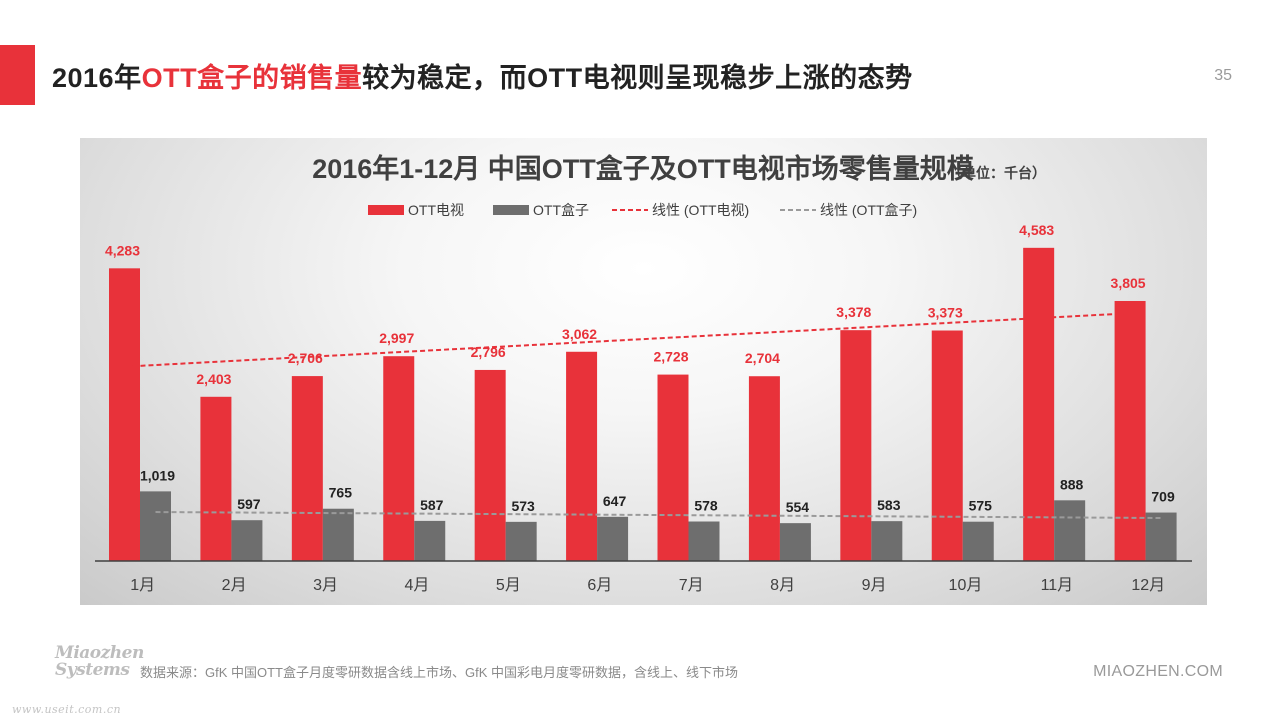 The image size is (1280, 720). What do you see at coordinates (762, 358) in the screenshot?
I see `label-ott-tv-8: 2,704` at bounding box center [762, 358].